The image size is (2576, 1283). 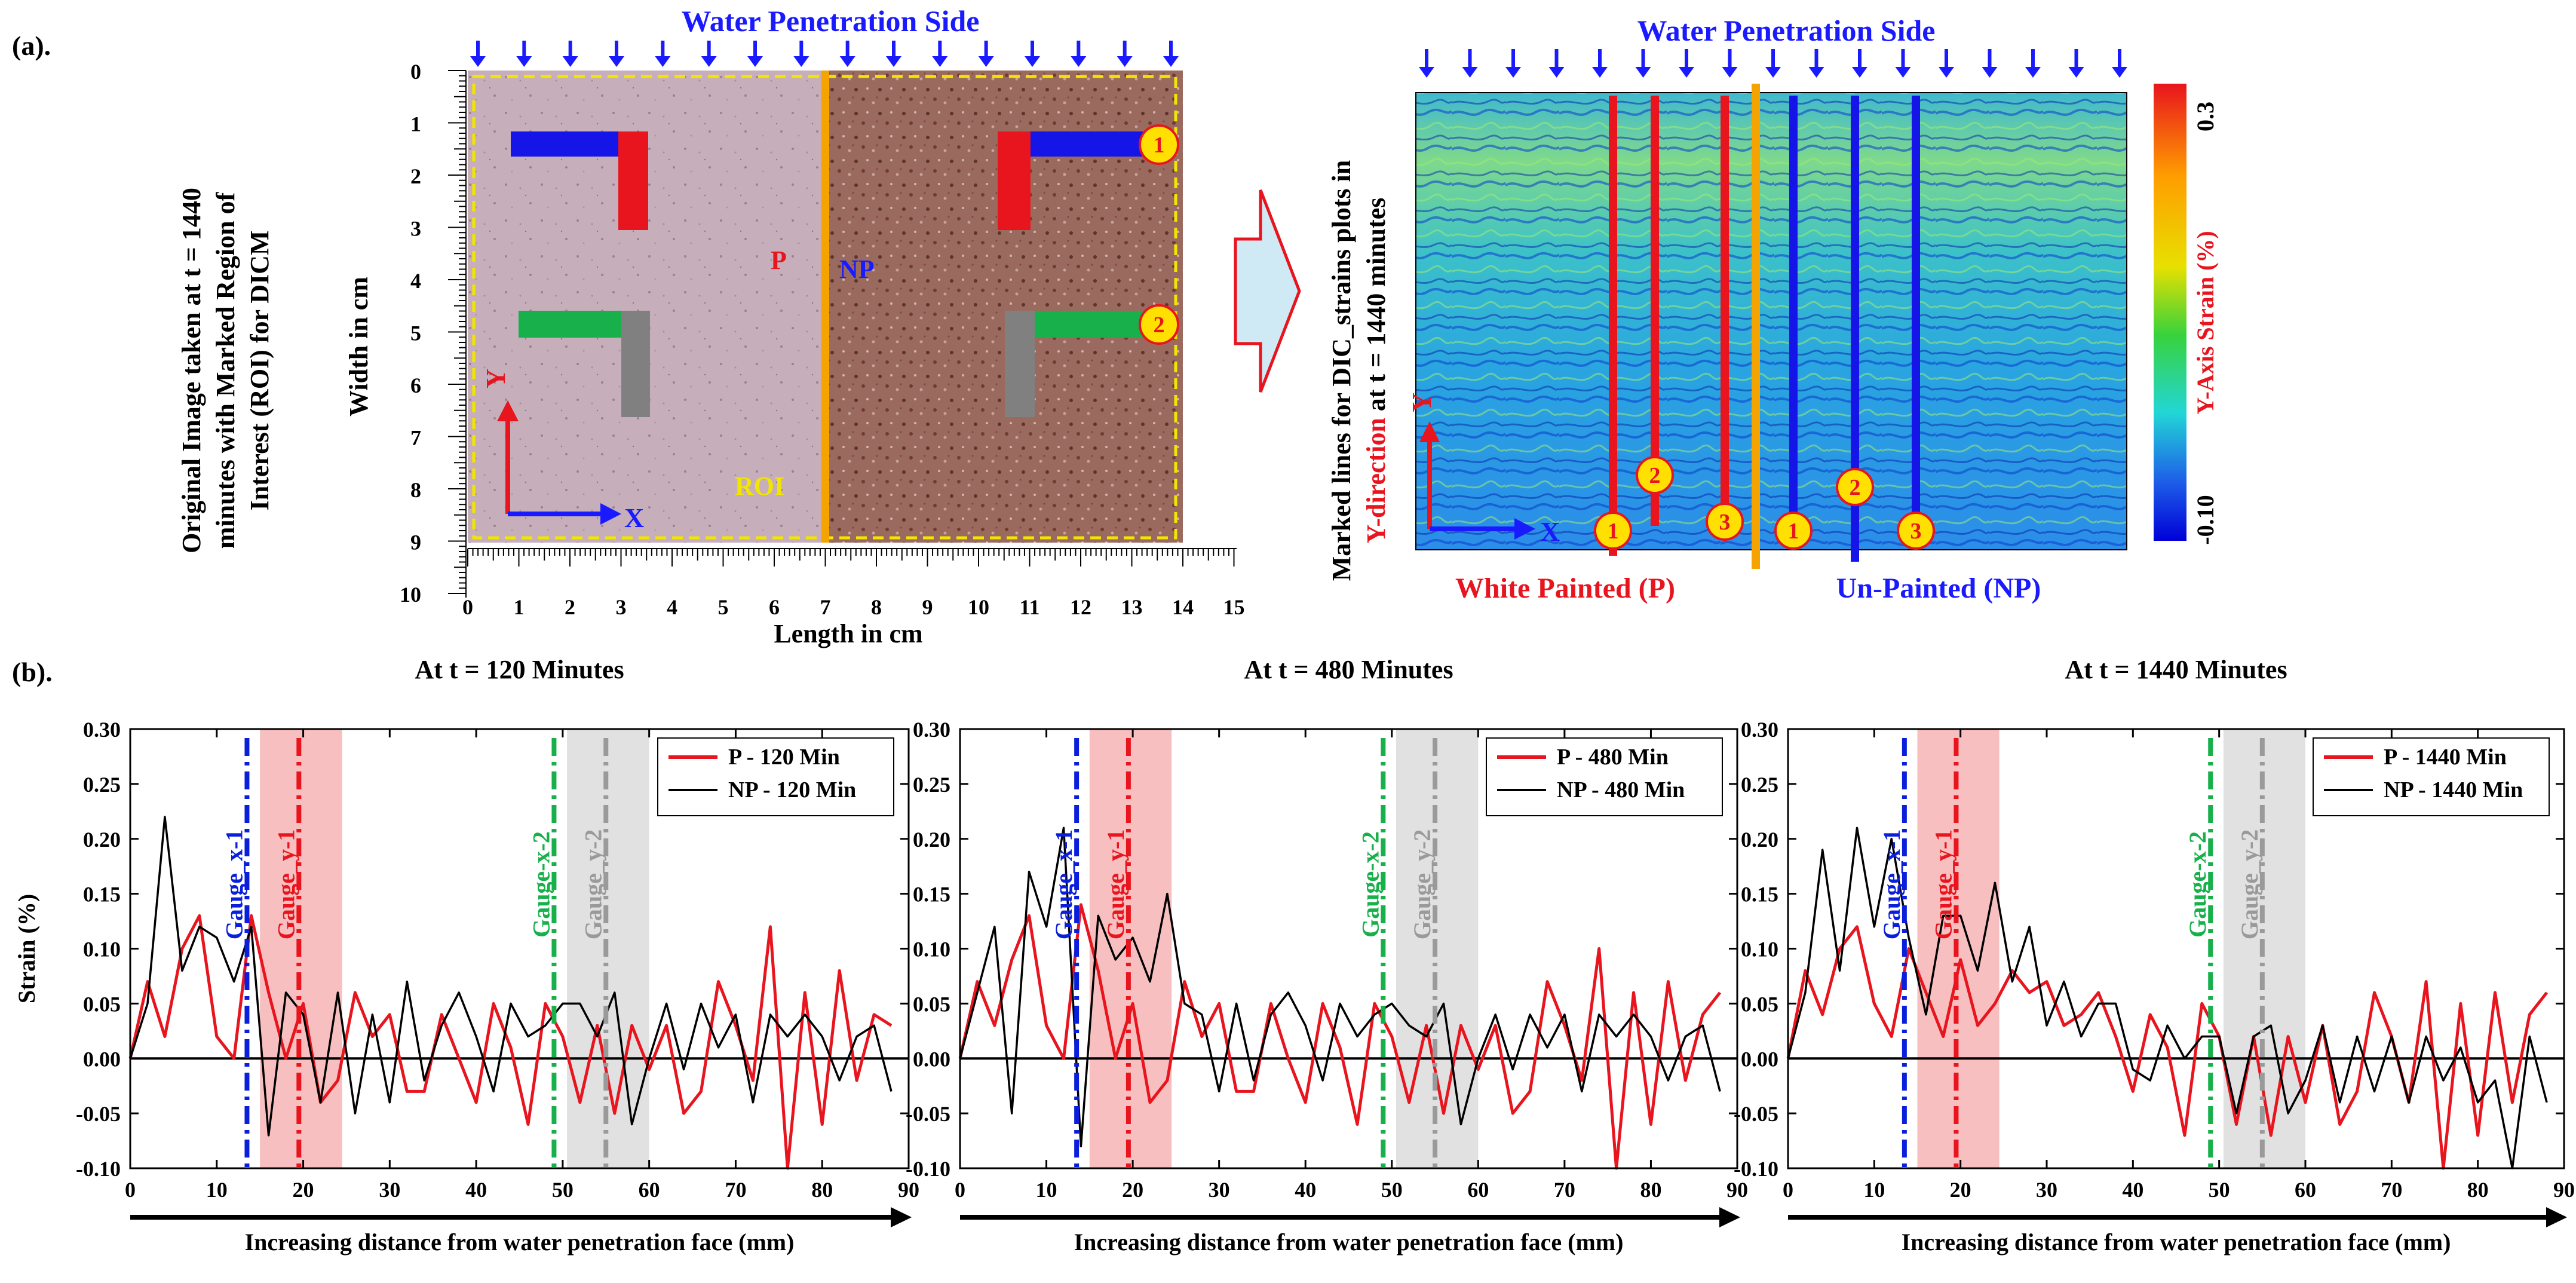 I want to click on y-tick-label: -0.10, so click(x=1756, y=1169).